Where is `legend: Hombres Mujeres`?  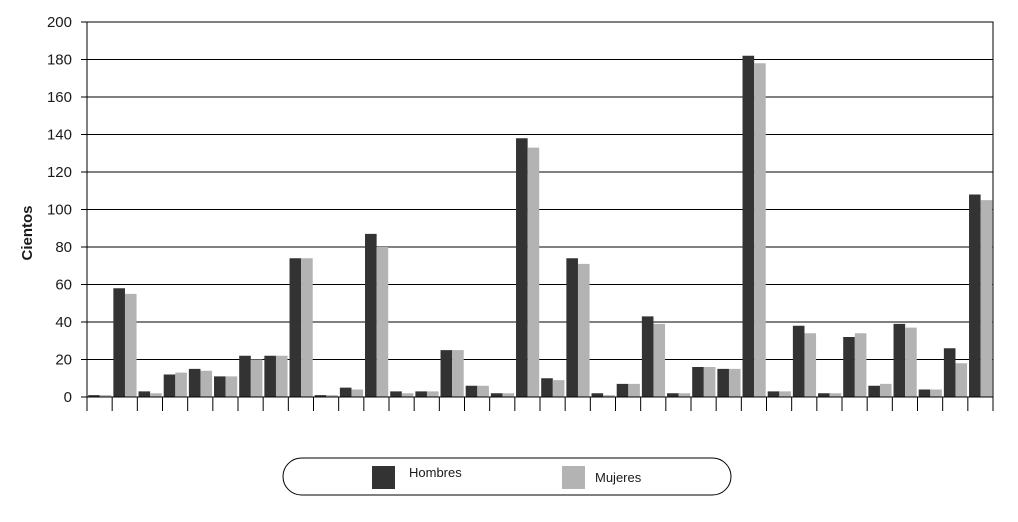
legend: Hombres Mujeres is located at coordinates (507, 476).